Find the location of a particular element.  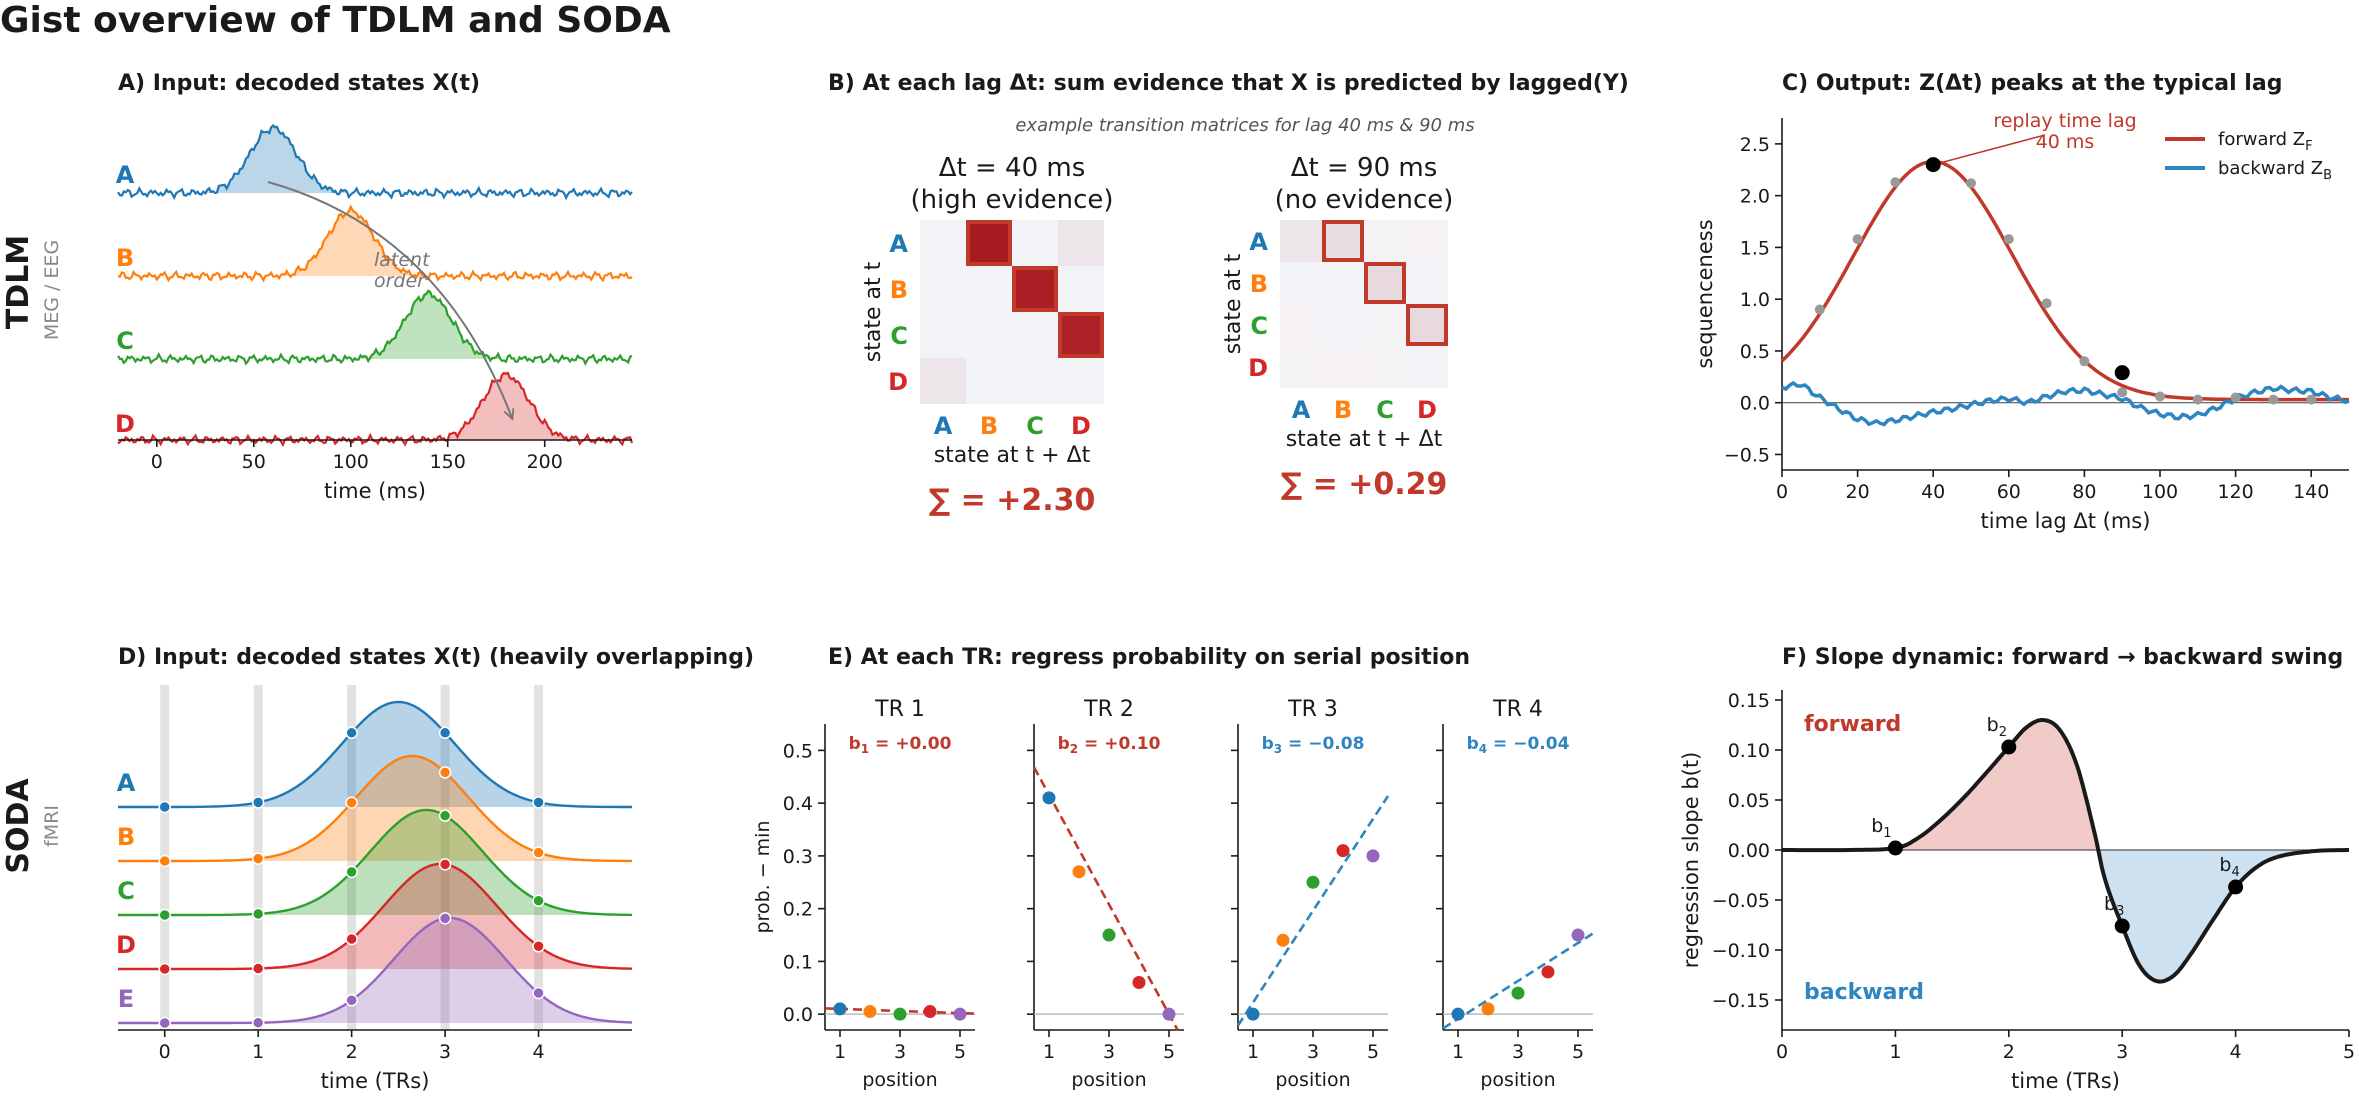

panel-b-matrix-title: Δt = 40 ms is located at coordinates (1012, 168).